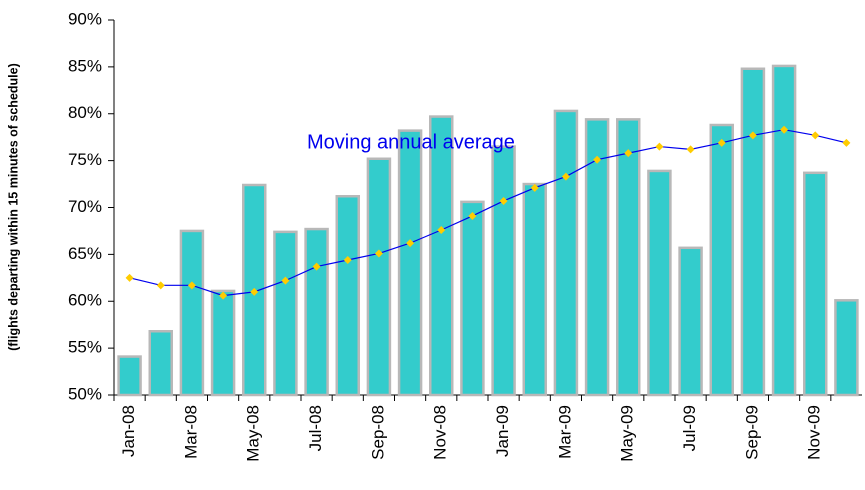 This screenshot has height=490, width=865. I want to click on x-tick-label: Nov-09, so click(814, 432).